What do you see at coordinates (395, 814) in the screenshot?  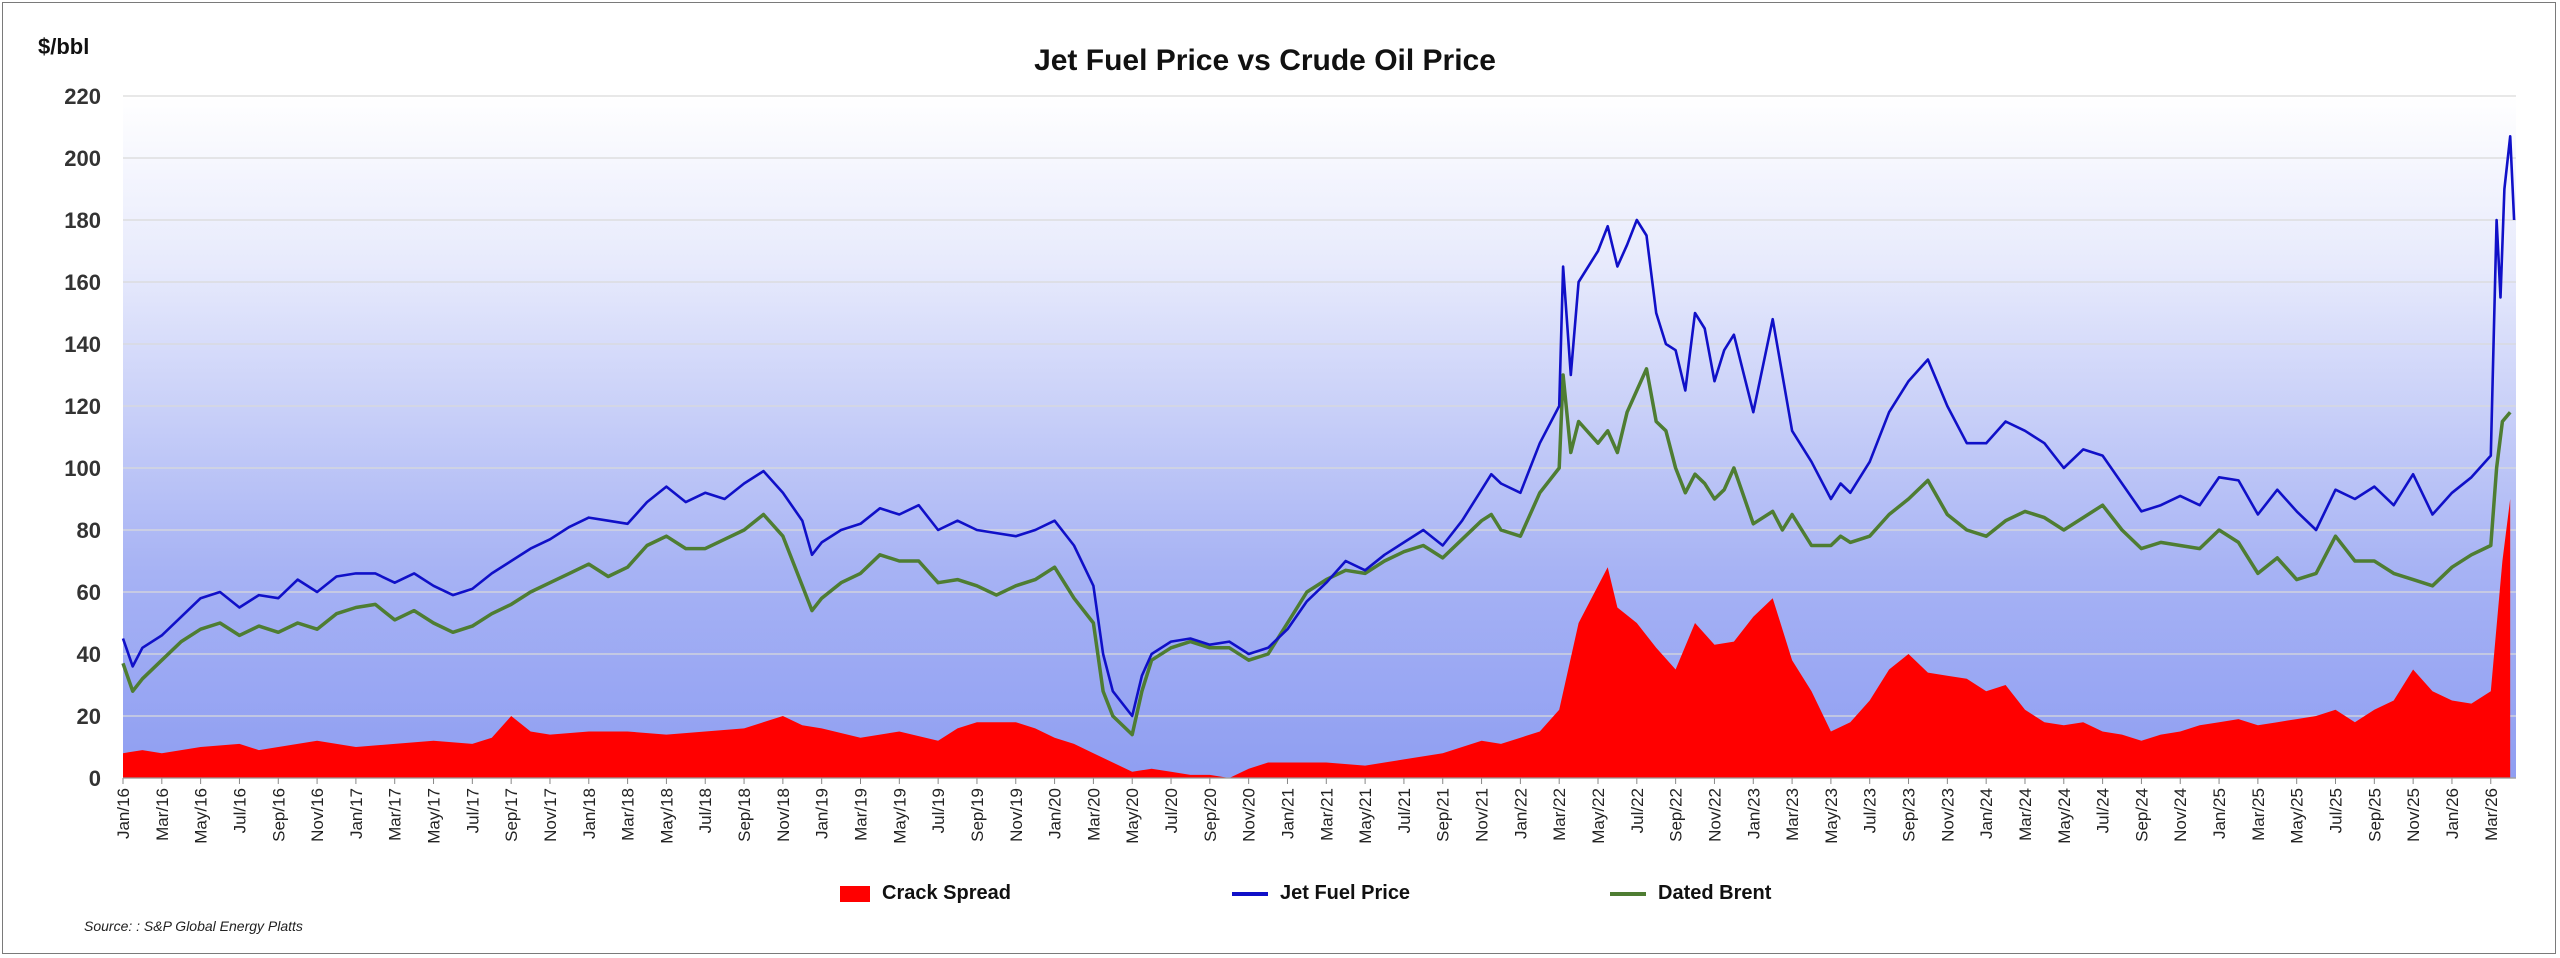 I see `x-tick-Mar/17: Mar/17` at bounding box center [395, 814].